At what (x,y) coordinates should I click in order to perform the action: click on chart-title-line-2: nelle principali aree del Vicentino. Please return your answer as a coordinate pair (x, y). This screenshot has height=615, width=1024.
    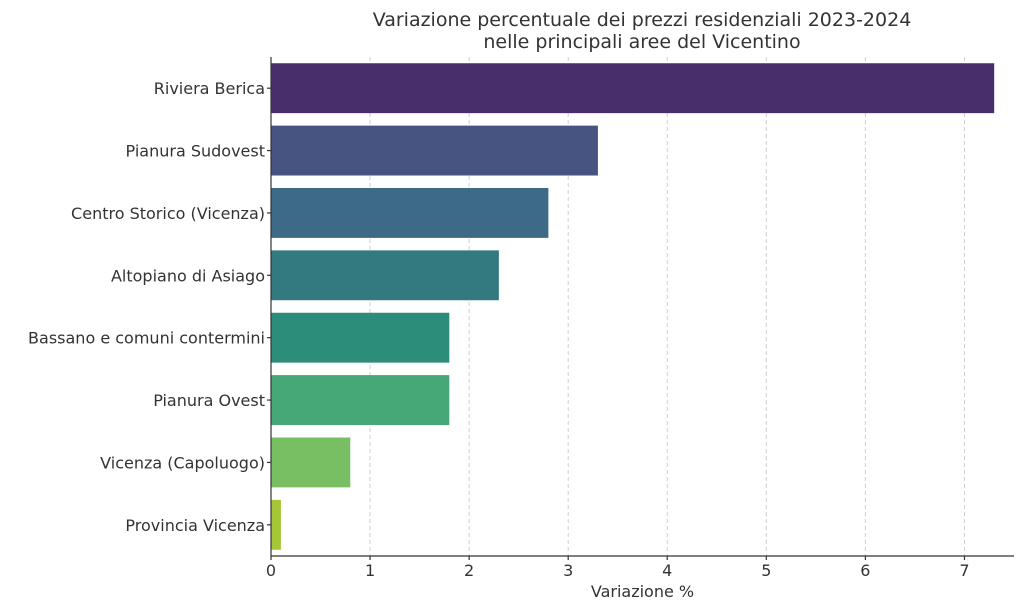
    Looking at the image, I should click on (641, 42).